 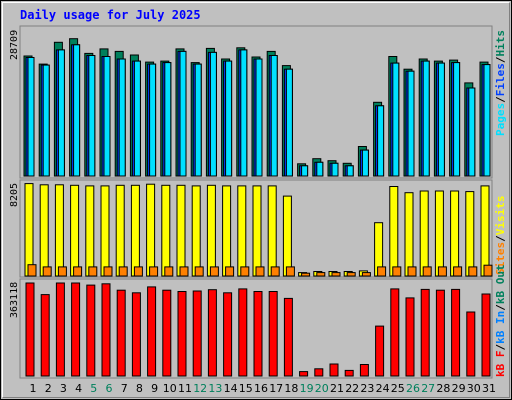 What do you see at coordinates (500, 83) in the screenshot?
I see `legend-hits-panel: Pages/Files/Hits` at bounding box center [500, 83].